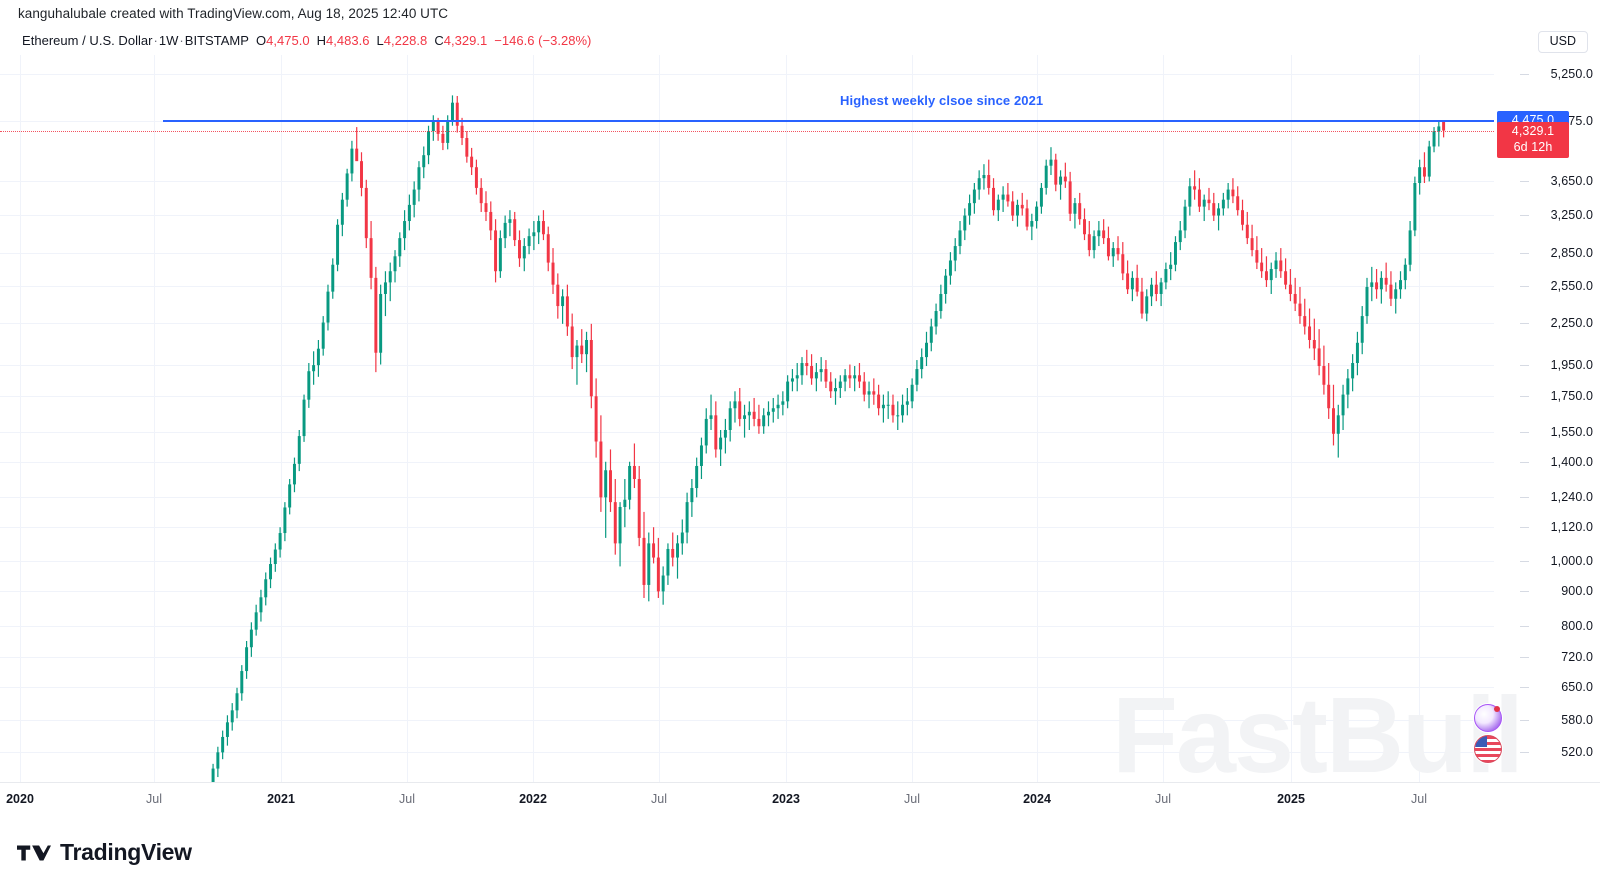 Image resolution: width=1600 pixels, height=884 pixels. I want to click on legend-high-label: H, so click(321, 40).